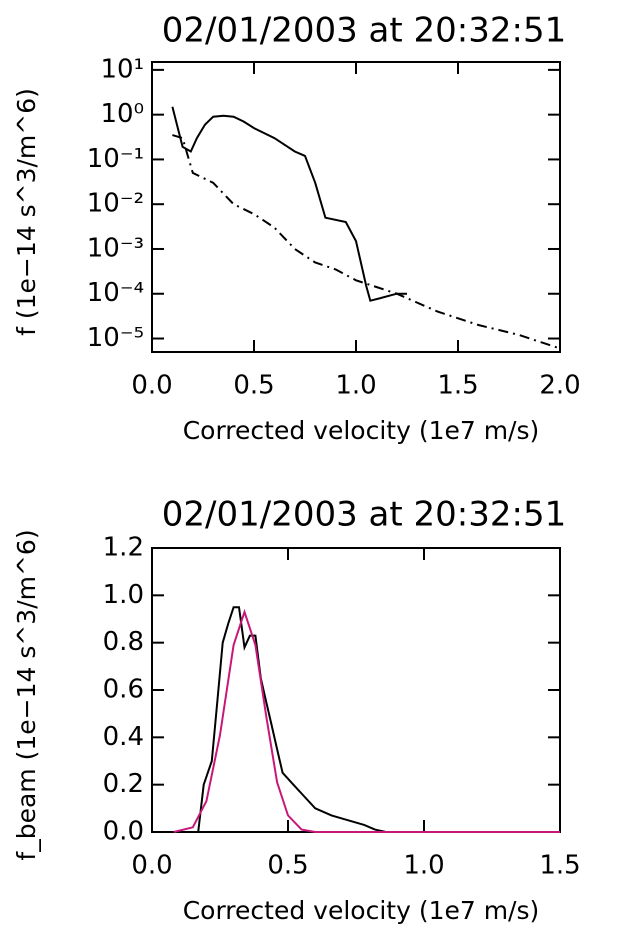  I want to click on y-tick-label: 10⁻², so click(115, 204).